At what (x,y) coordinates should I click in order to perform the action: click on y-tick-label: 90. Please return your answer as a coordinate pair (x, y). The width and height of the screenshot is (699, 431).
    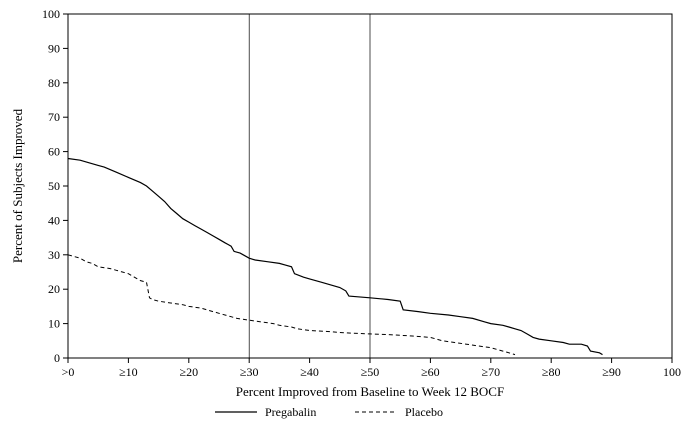
    Looking at the image, I should click on (54, 48).